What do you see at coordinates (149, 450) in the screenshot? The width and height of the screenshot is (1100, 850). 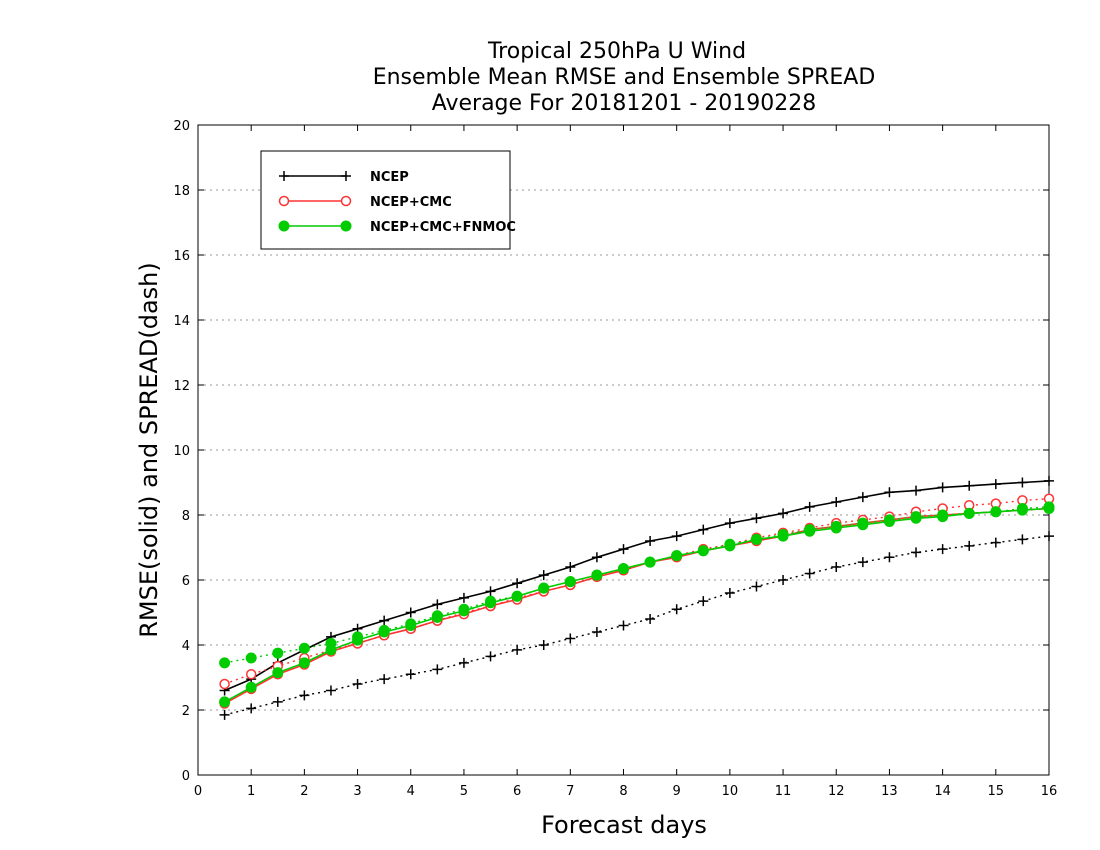 I see `y-axis-label: RMSE(solid) and SPREAD(dash)` at bounding box center [149, 450].